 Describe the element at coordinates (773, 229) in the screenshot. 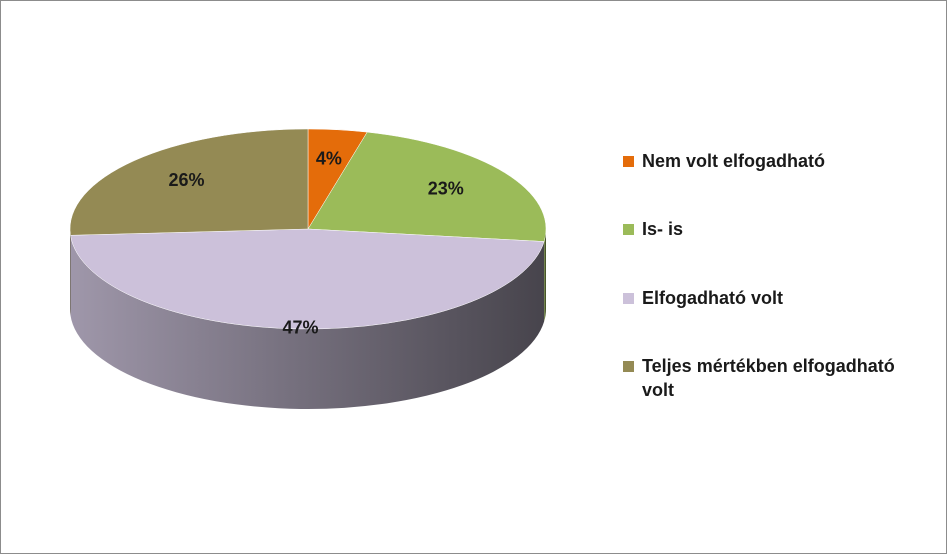

I see `legend-item: Is- is` at that location.